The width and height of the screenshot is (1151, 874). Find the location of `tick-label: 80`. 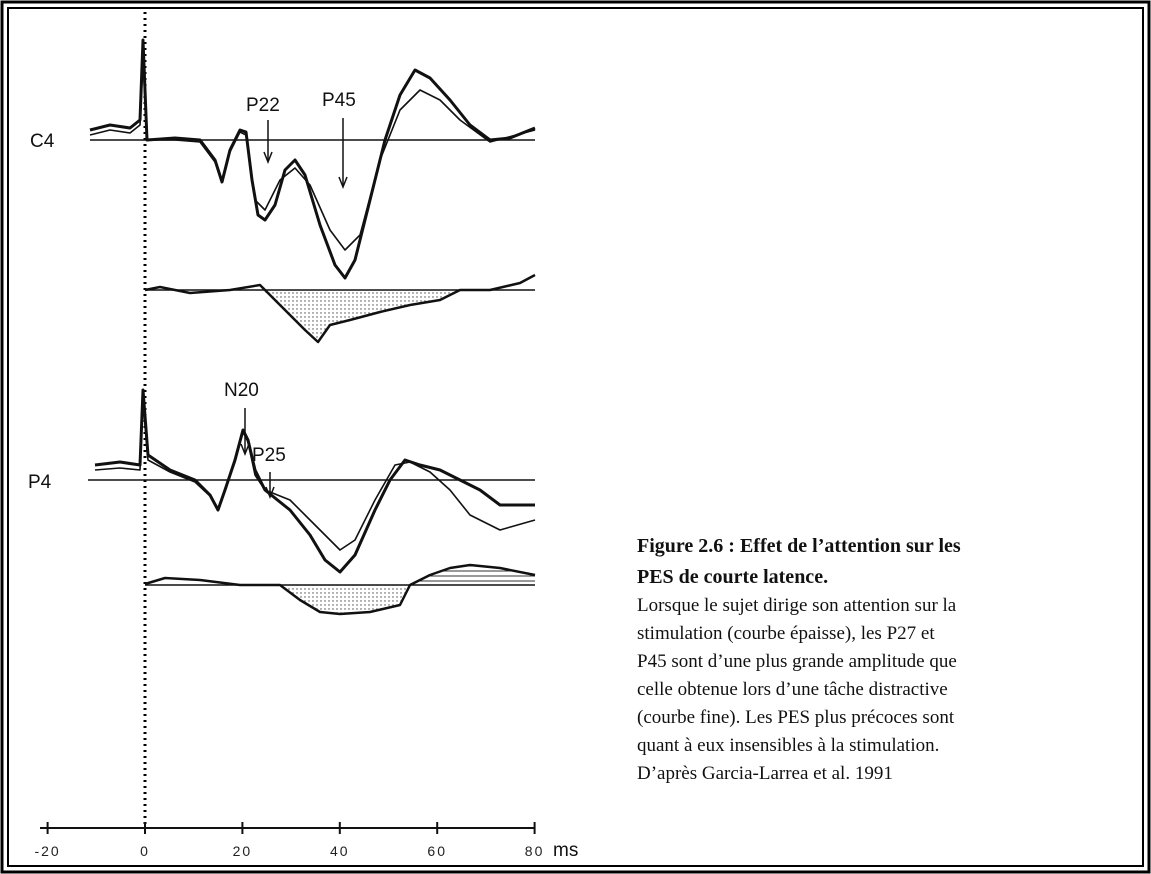

tick-label: 80 is located at coordinates (535, 851).